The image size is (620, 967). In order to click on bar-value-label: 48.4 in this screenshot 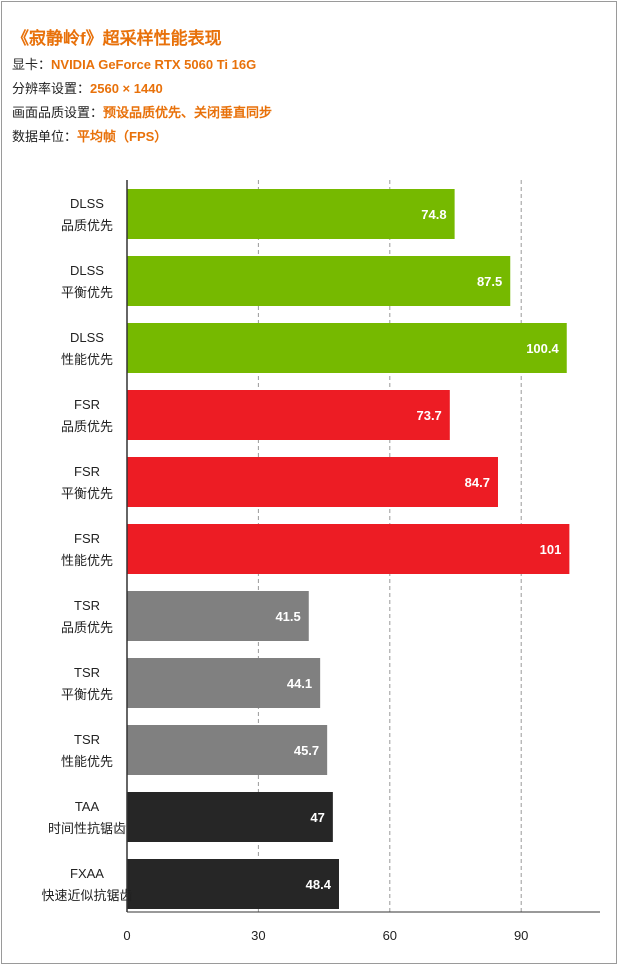, I will do `click(319, 884)`.